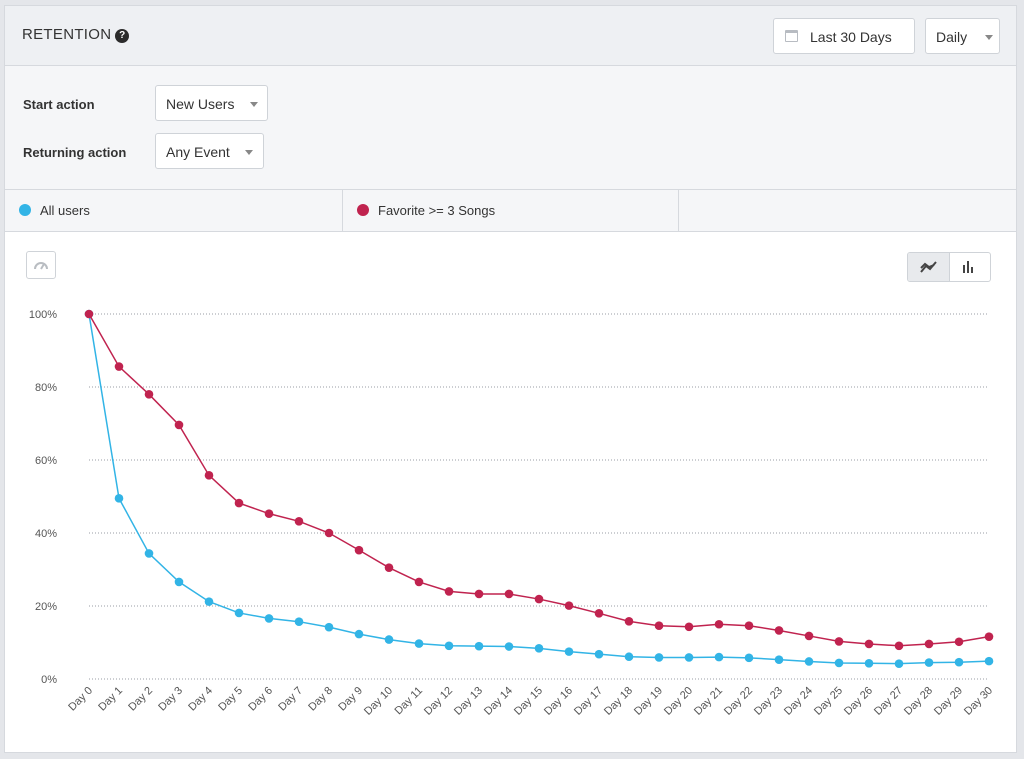 Image resolution: width=1024 pixels, height=759 pixels. Describe the element at coordinates (952, 37) in the screenshot. I see `interval-label: Daily` at that location.